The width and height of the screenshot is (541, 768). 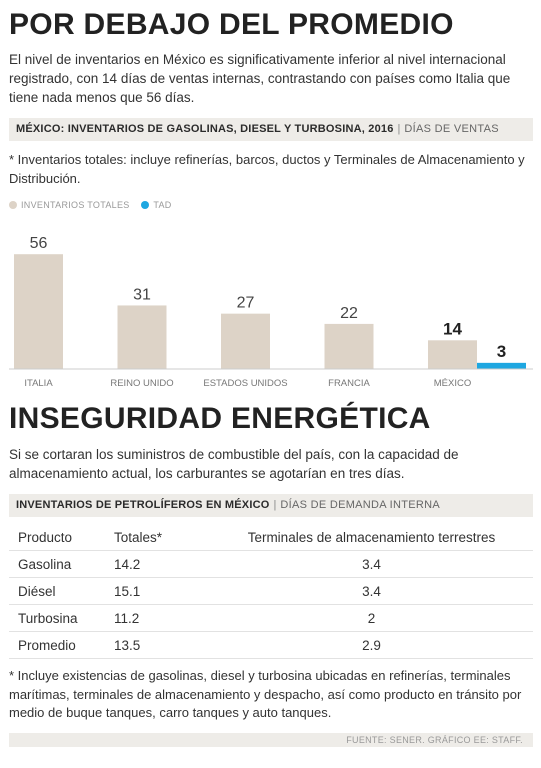 I want to click on category-label: ESTADOS UNIDOS, so click(x=245, y=383).